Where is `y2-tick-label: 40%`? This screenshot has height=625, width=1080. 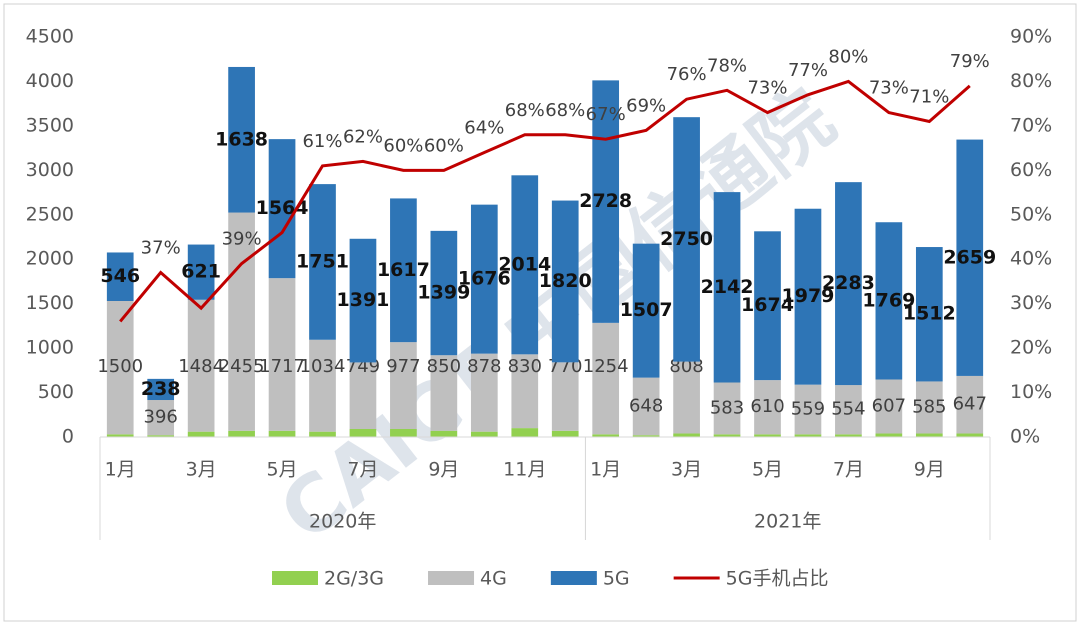 y2-tick-label: 40% is located at coordinates (1031, 259).